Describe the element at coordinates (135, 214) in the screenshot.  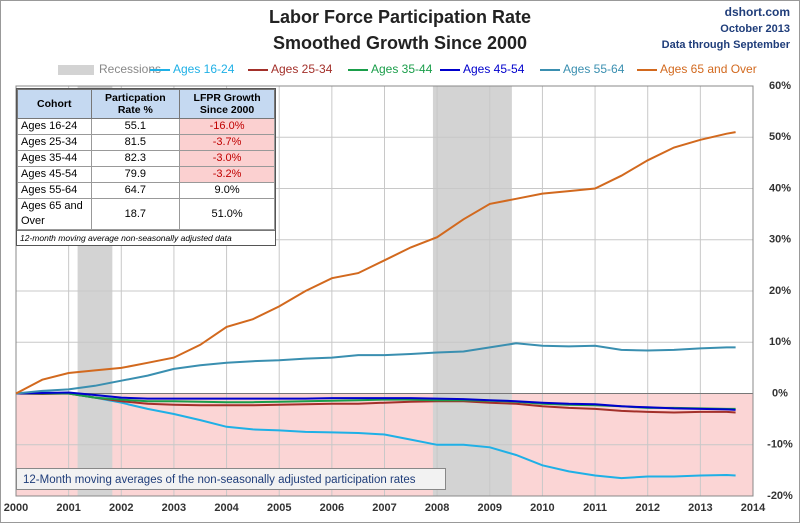
I see `table-cell: 18.7` at that location.